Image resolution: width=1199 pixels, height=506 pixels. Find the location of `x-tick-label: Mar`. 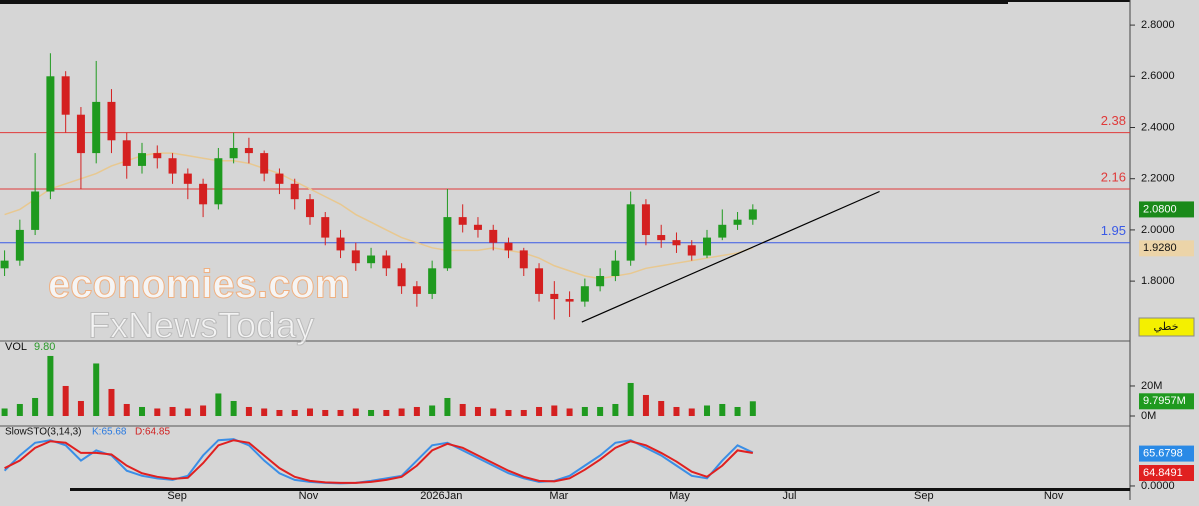

x-tick-label: Mar is located at coordinates (558, 496).